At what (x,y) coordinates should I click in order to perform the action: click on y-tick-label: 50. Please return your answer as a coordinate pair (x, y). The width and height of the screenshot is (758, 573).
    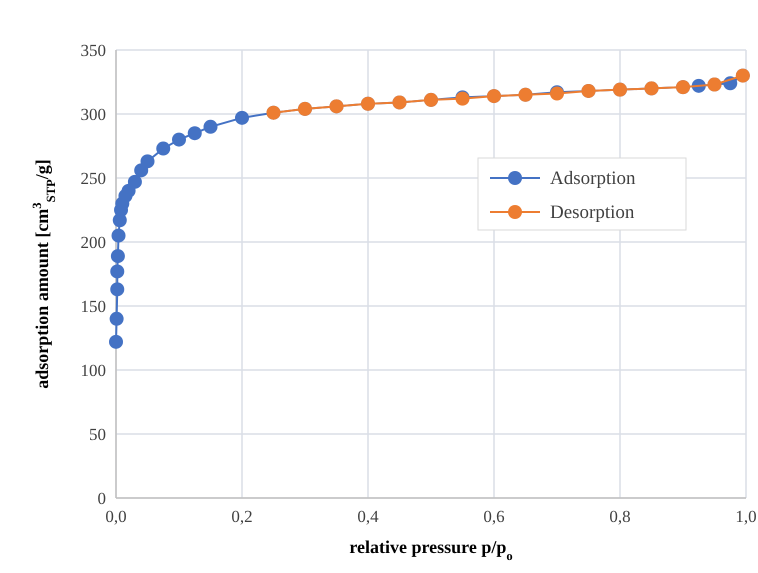
    Looking at the image, I should click on (97, 434).